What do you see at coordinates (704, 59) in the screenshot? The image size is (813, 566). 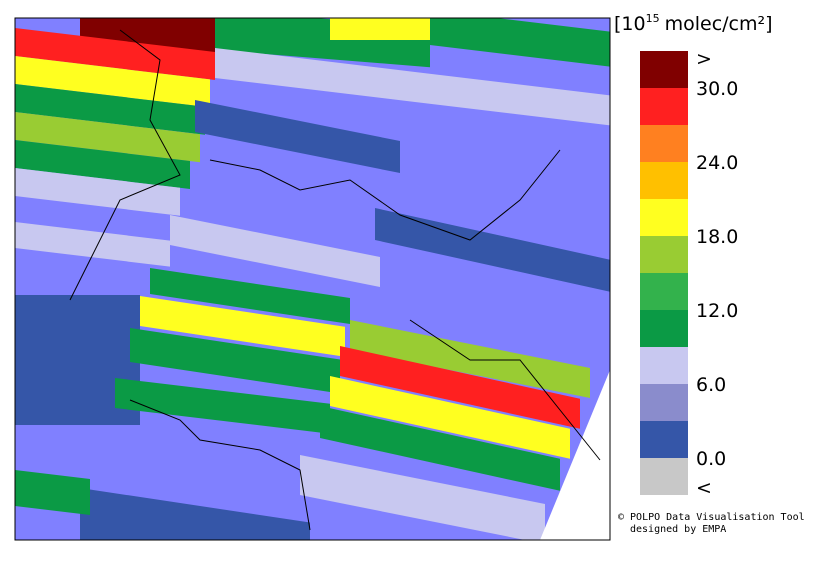 I see `legend-label: >` at bounding box center [704, 59].